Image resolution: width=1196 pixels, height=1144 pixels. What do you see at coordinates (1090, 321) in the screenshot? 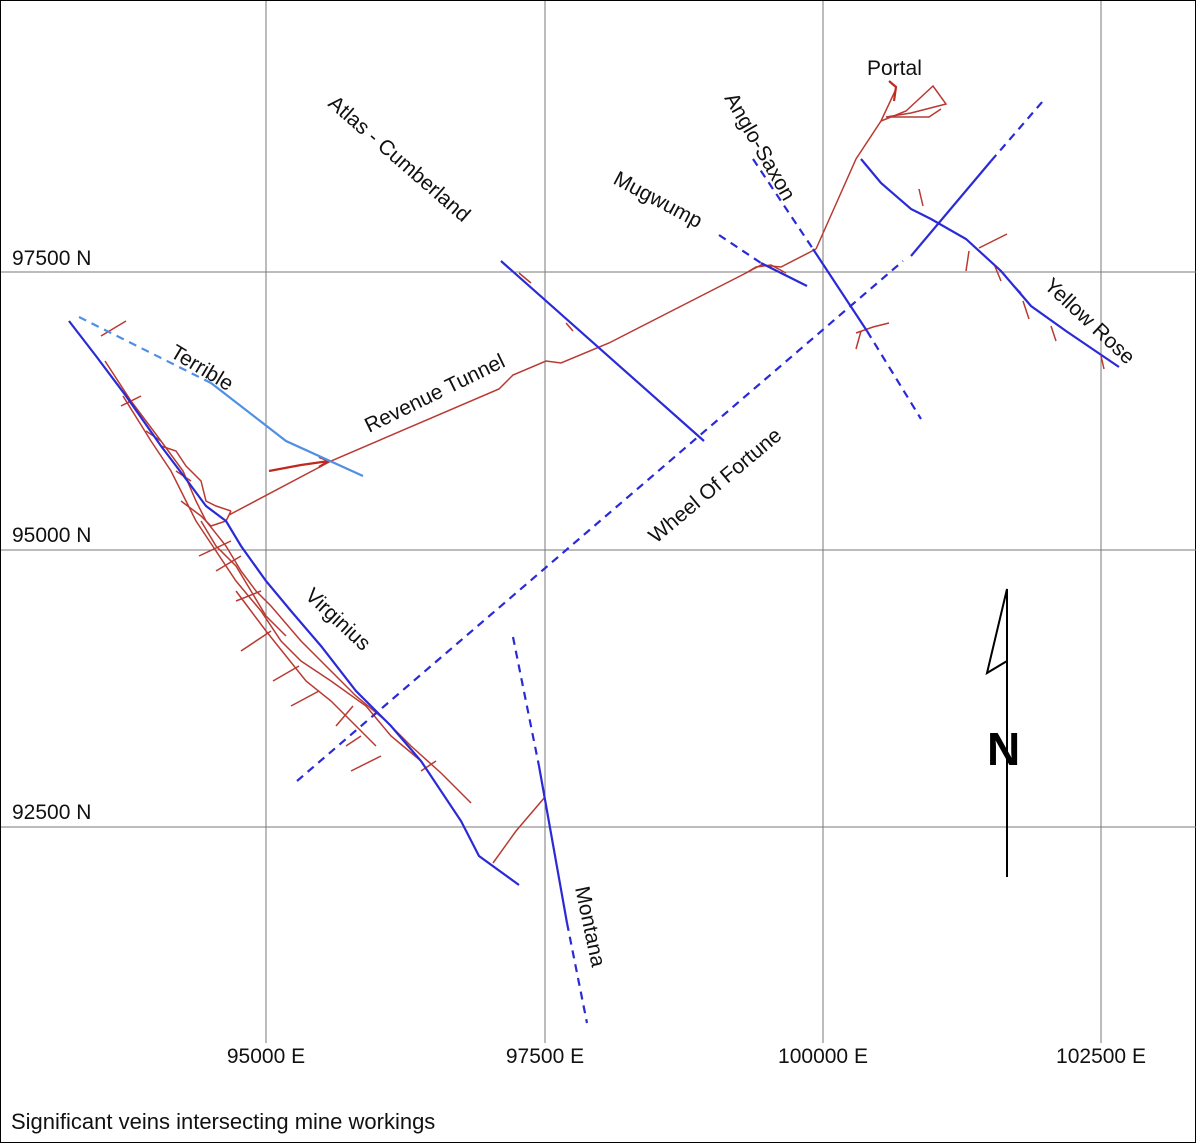
I see `vein-label-yellow-rose: Yellow Rose` at bounding box center [1090, 321].